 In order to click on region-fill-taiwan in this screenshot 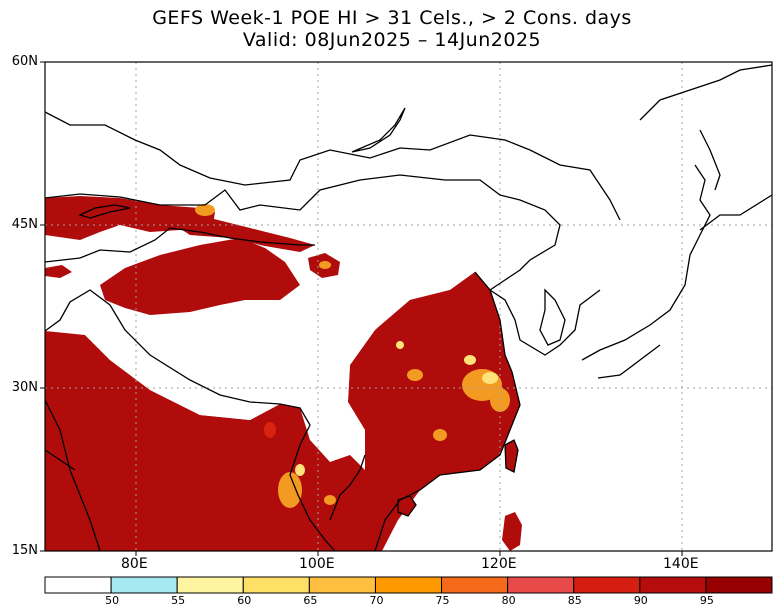, I will do `click(511, 456)`.